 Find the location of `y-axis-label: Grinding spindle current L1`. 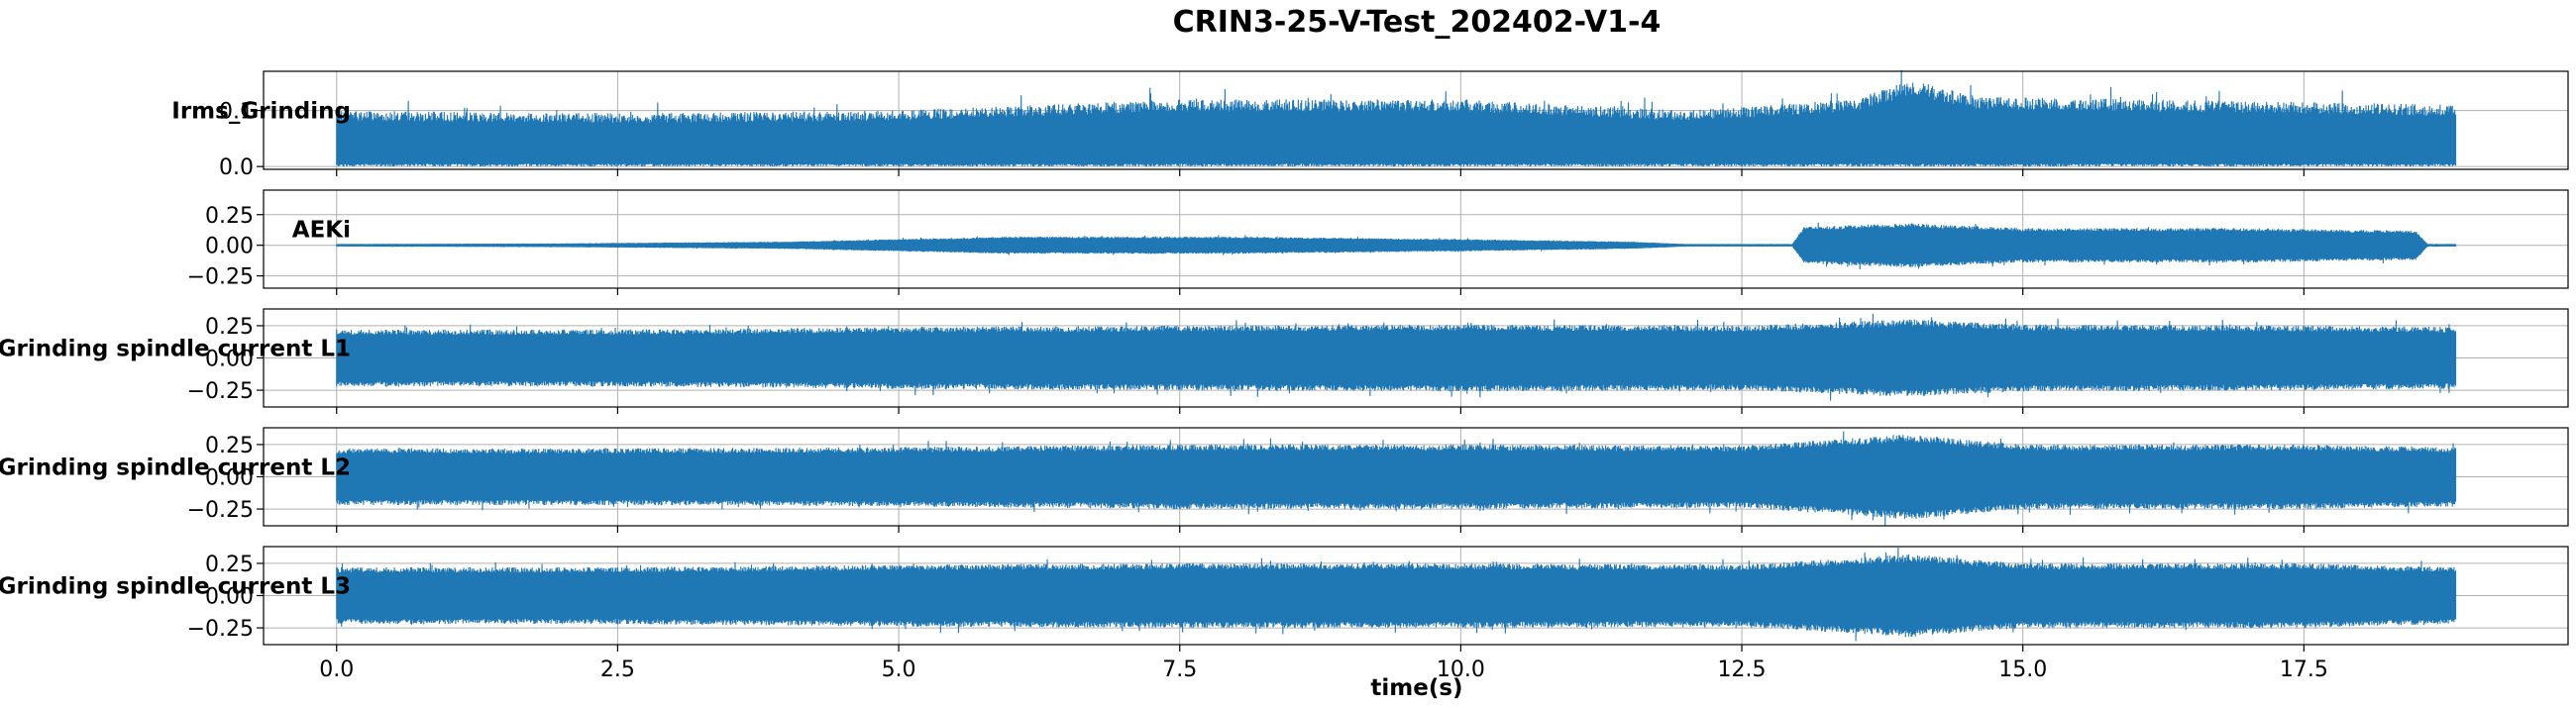

y-axis-label: Grinding spindle current L1 is located at coordinates (175, 349).